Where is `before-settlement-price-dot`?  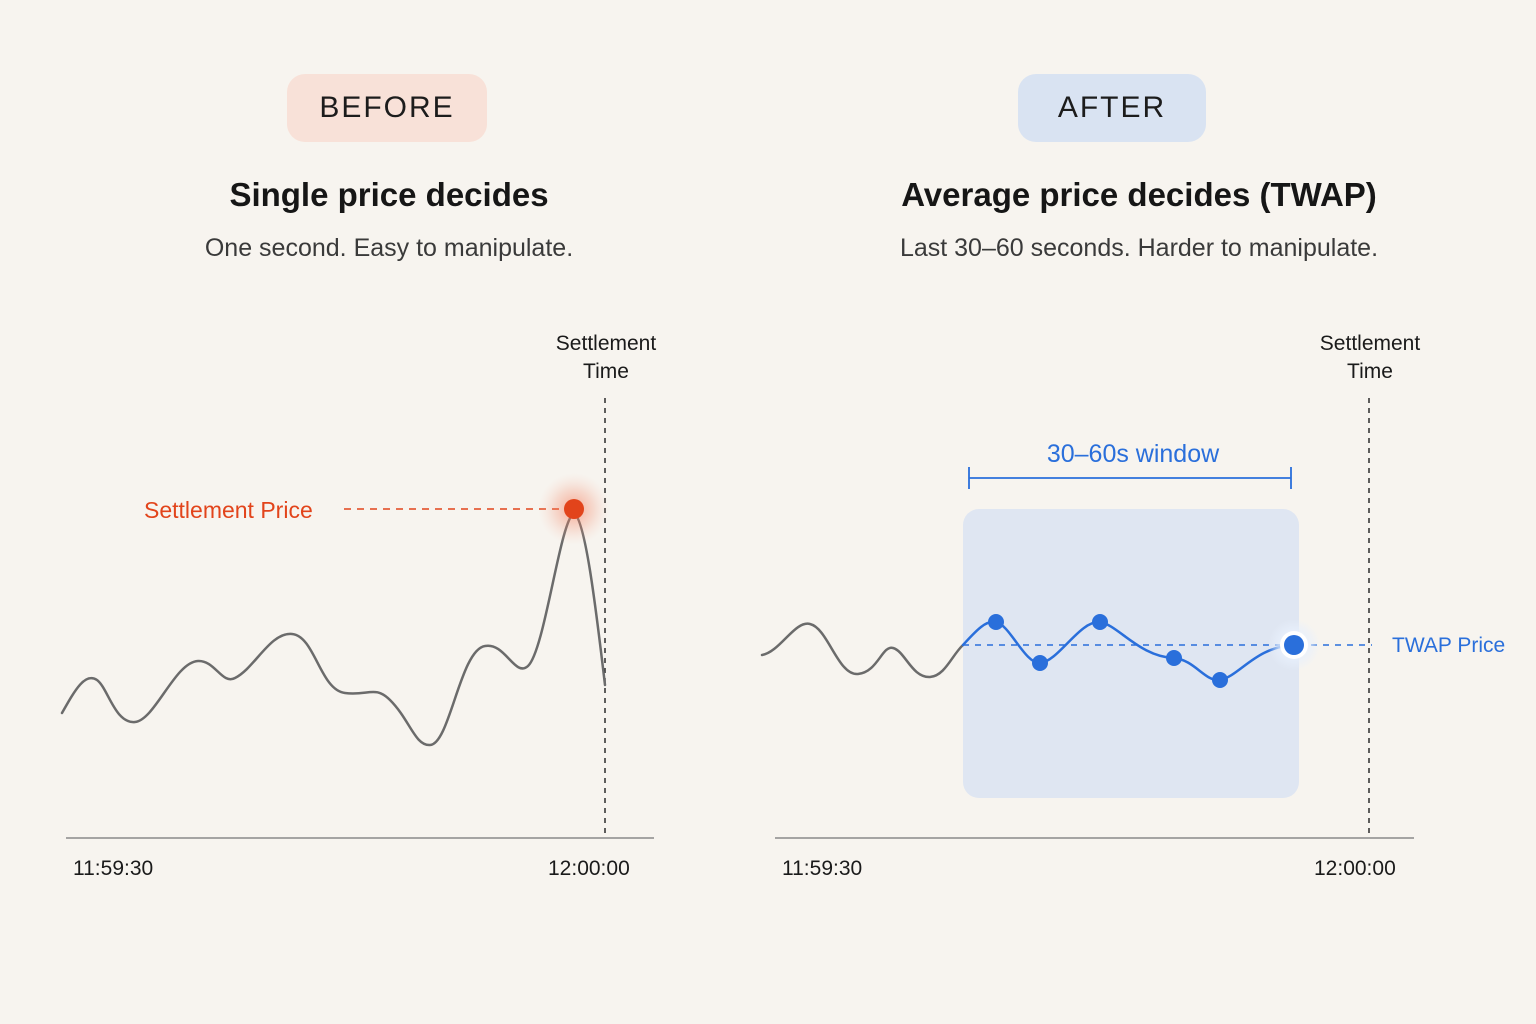 before-settlement-price-dot is located at coordinates (574, 509).